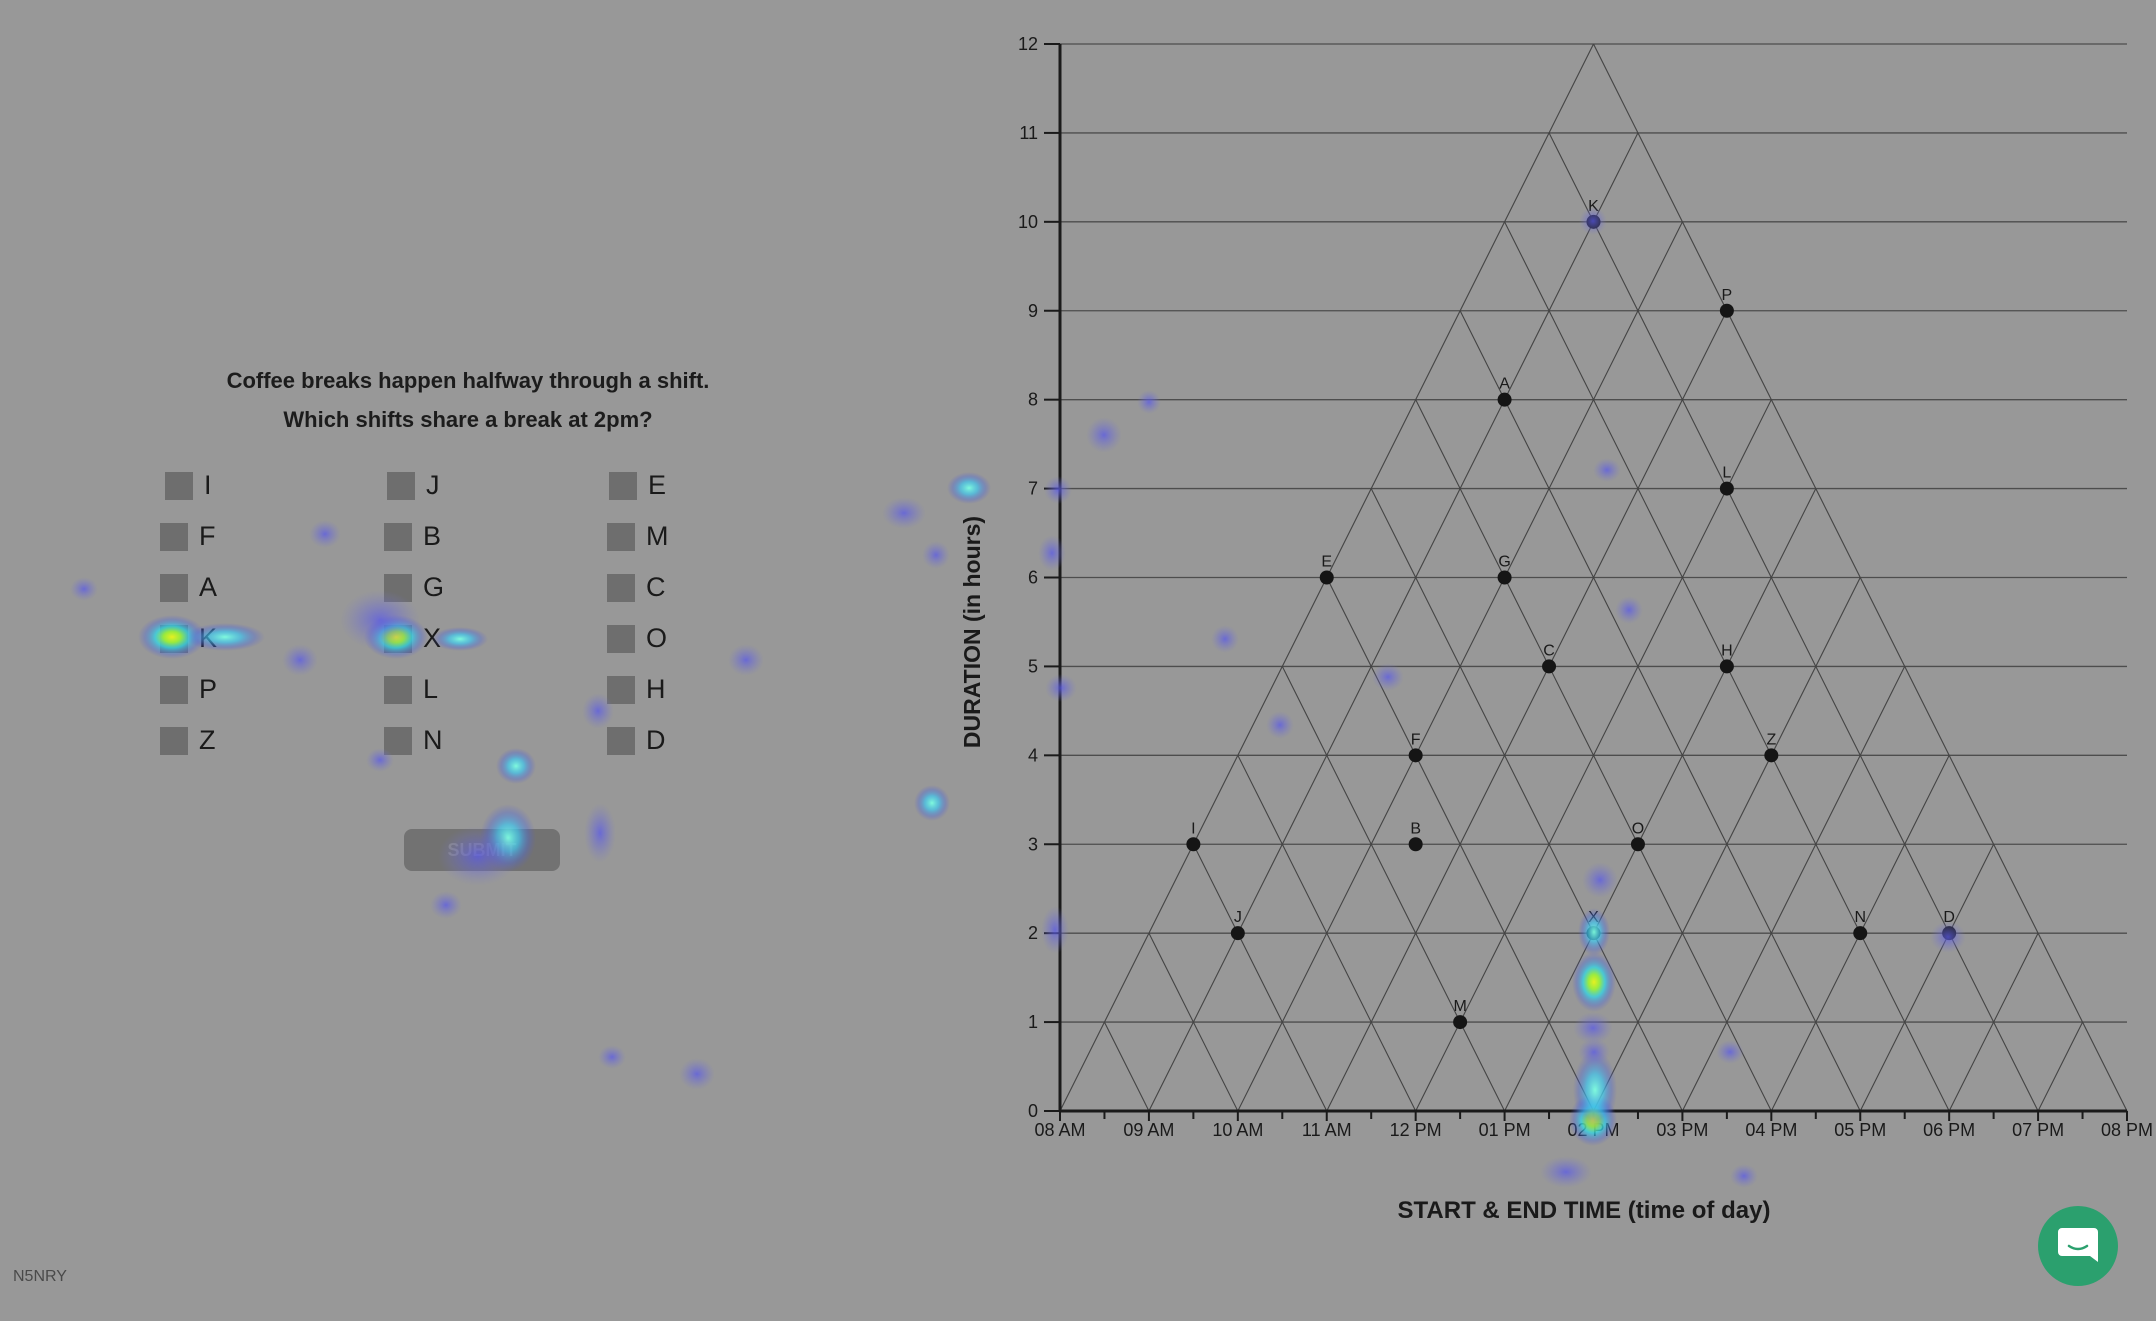 The image size is (2156, 1321). What do you see at coordinates (1033, 1111) in the screenshot?
I see `y-tick-label: 0` at bounding box center [1033, 1111].